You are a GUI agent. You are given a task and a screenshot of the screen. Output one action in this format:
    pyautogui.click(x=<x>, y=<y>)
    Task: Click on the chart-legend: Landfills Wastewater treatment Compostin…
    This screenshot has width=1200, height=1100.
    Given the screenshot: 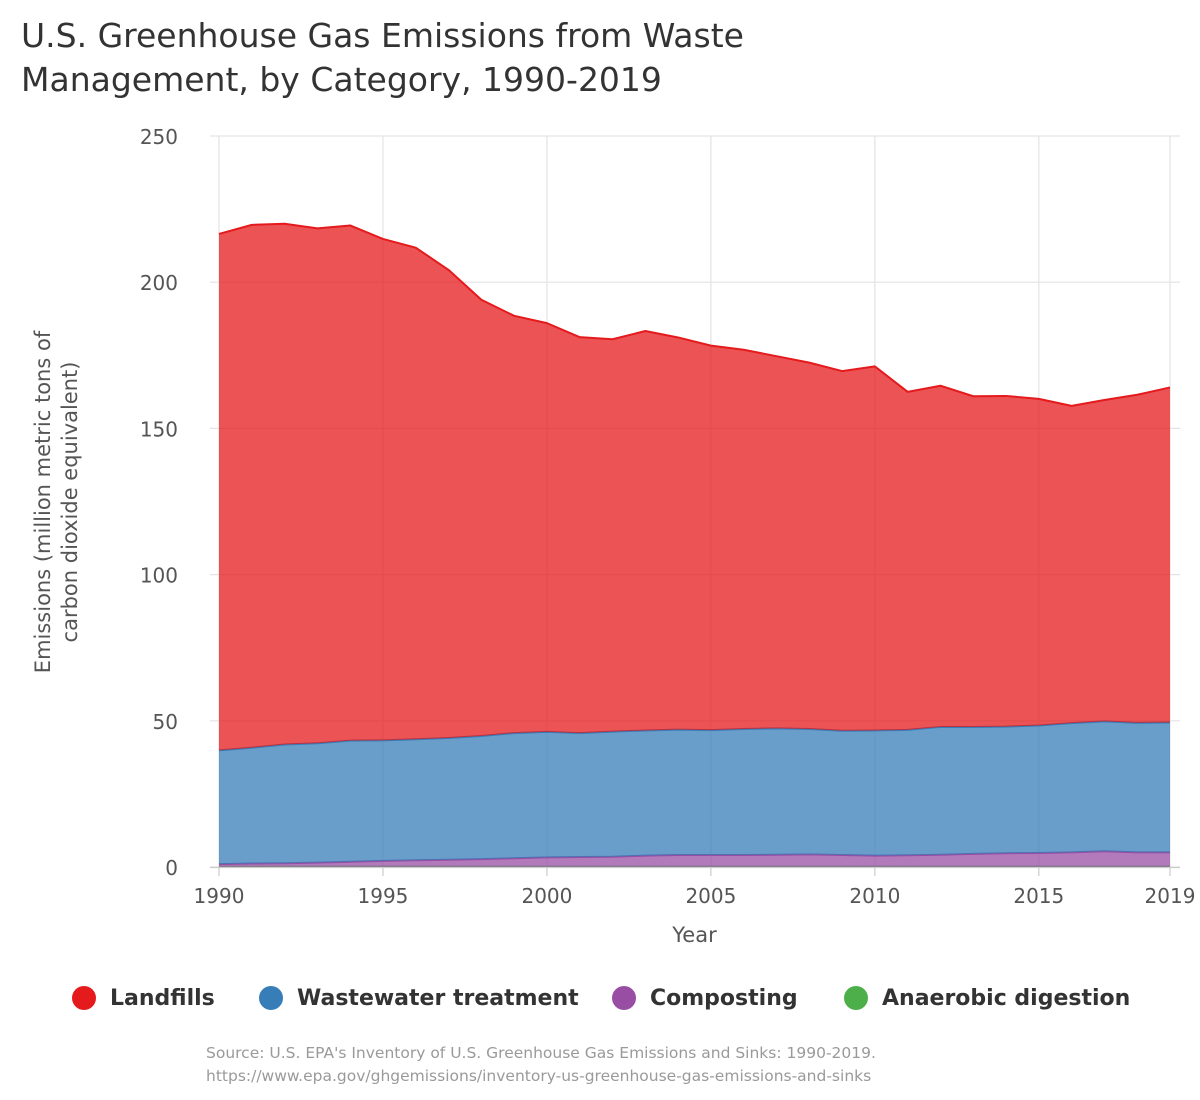 What is the action you would take?
    pyautogui.click(x=600, y=998)
    